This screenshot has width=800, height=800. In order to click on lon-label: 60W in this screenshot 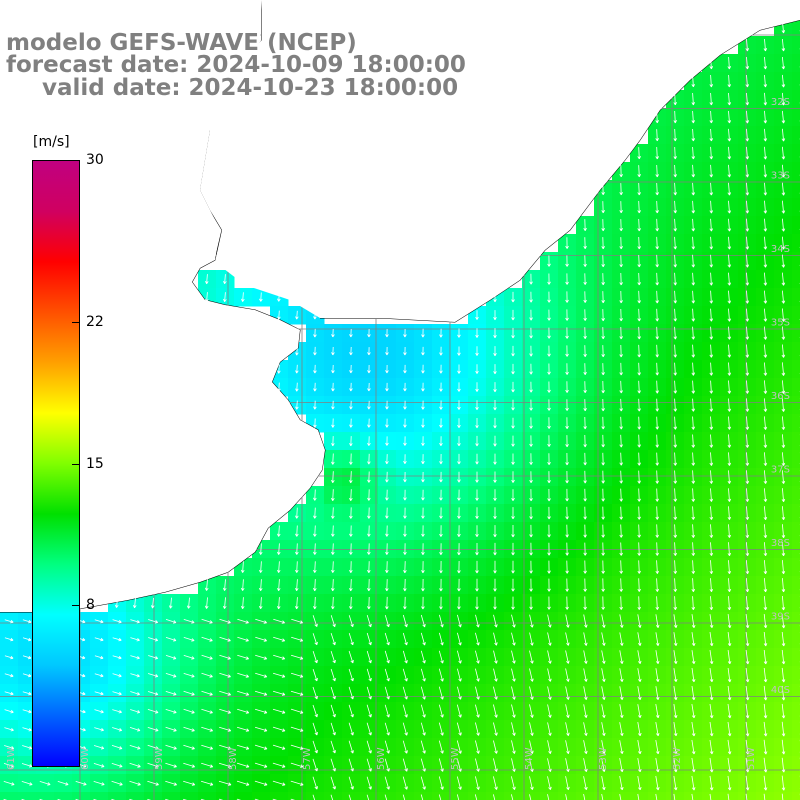, I will do `click(85, 758)`.